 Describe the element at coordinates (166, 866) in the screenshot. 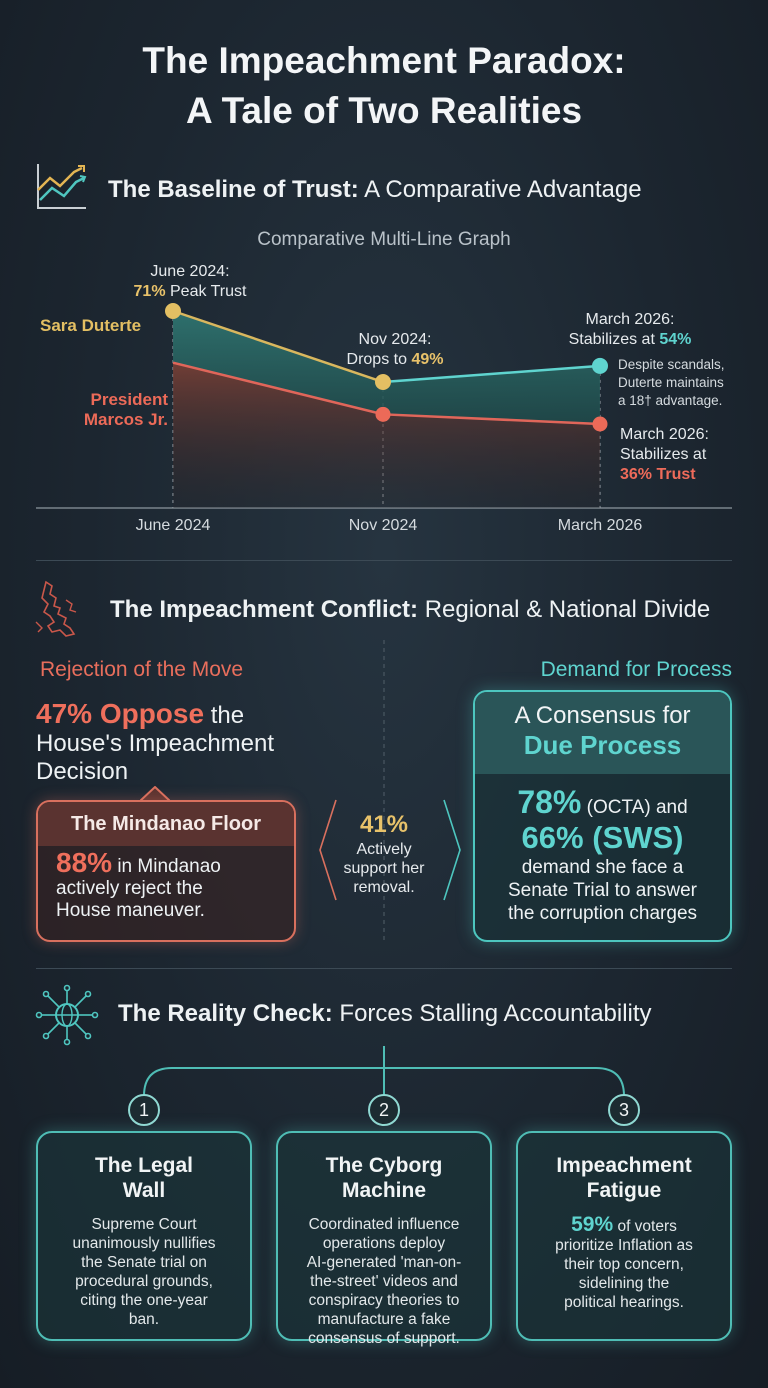

I see `mindanao-rest: in Mindanao` at that location.